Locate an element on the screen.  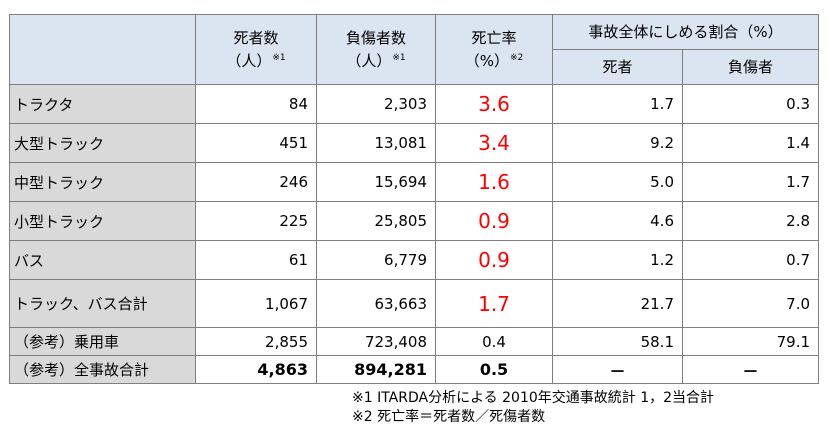
deaths-cell: 246 is located at coordinates (256, 182).